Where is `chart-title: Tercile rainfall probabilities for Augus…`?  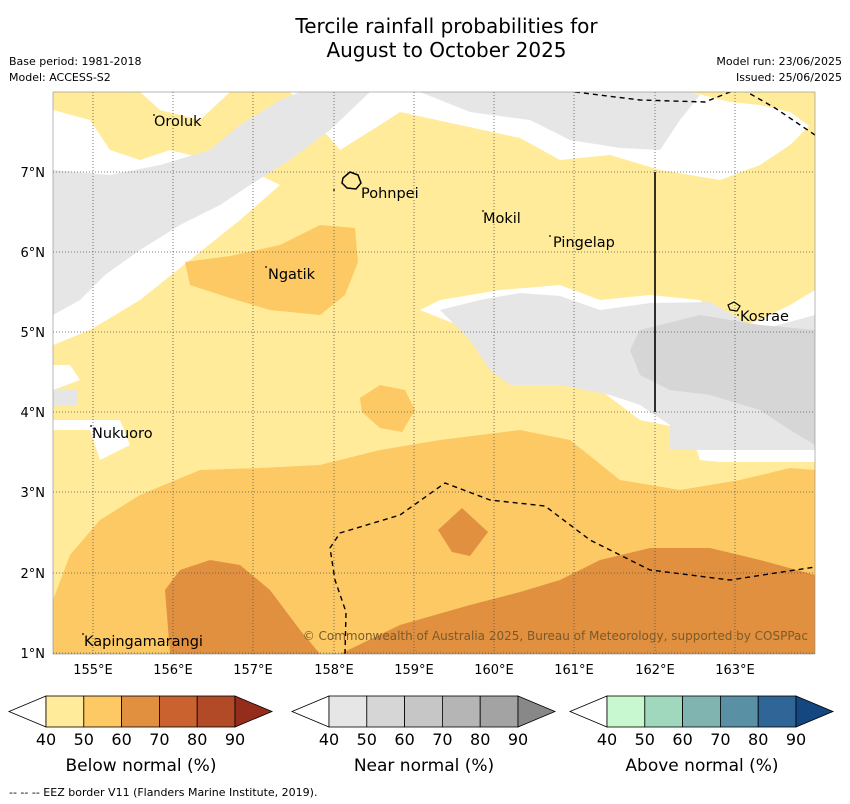 chart-title: Tercile rainfall probabilities for Augus… is located at coordinates (425, 38).